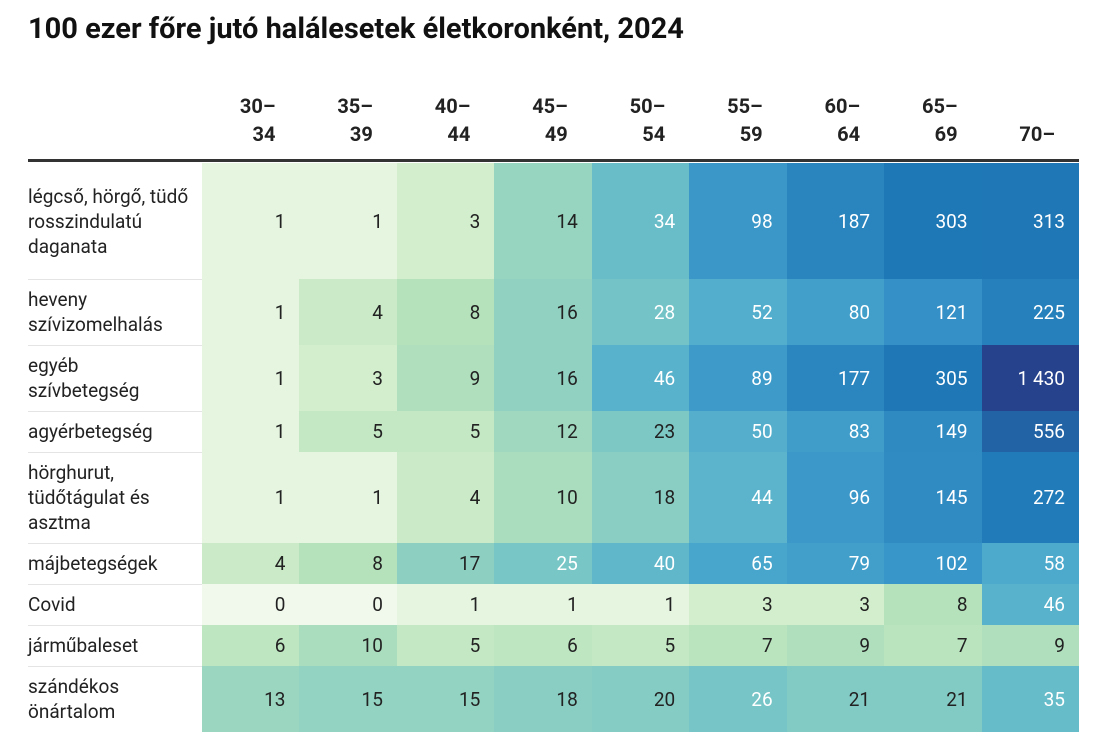  I want to click on cell-value: 6, so click(572, 645).